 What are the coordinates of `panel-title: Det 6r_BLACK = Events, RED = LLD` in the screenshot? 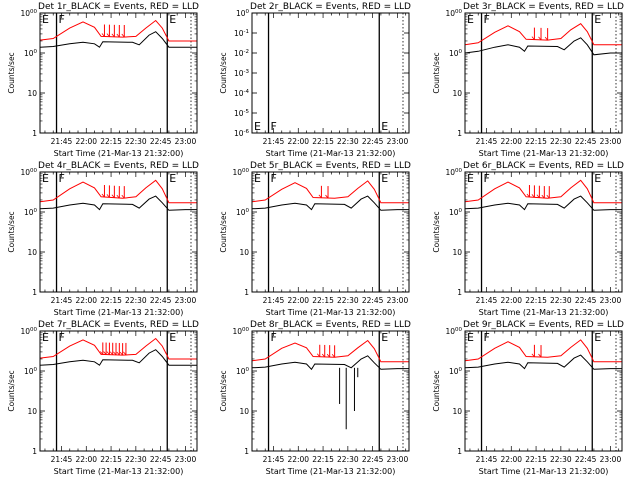 It's located at (543, 166).